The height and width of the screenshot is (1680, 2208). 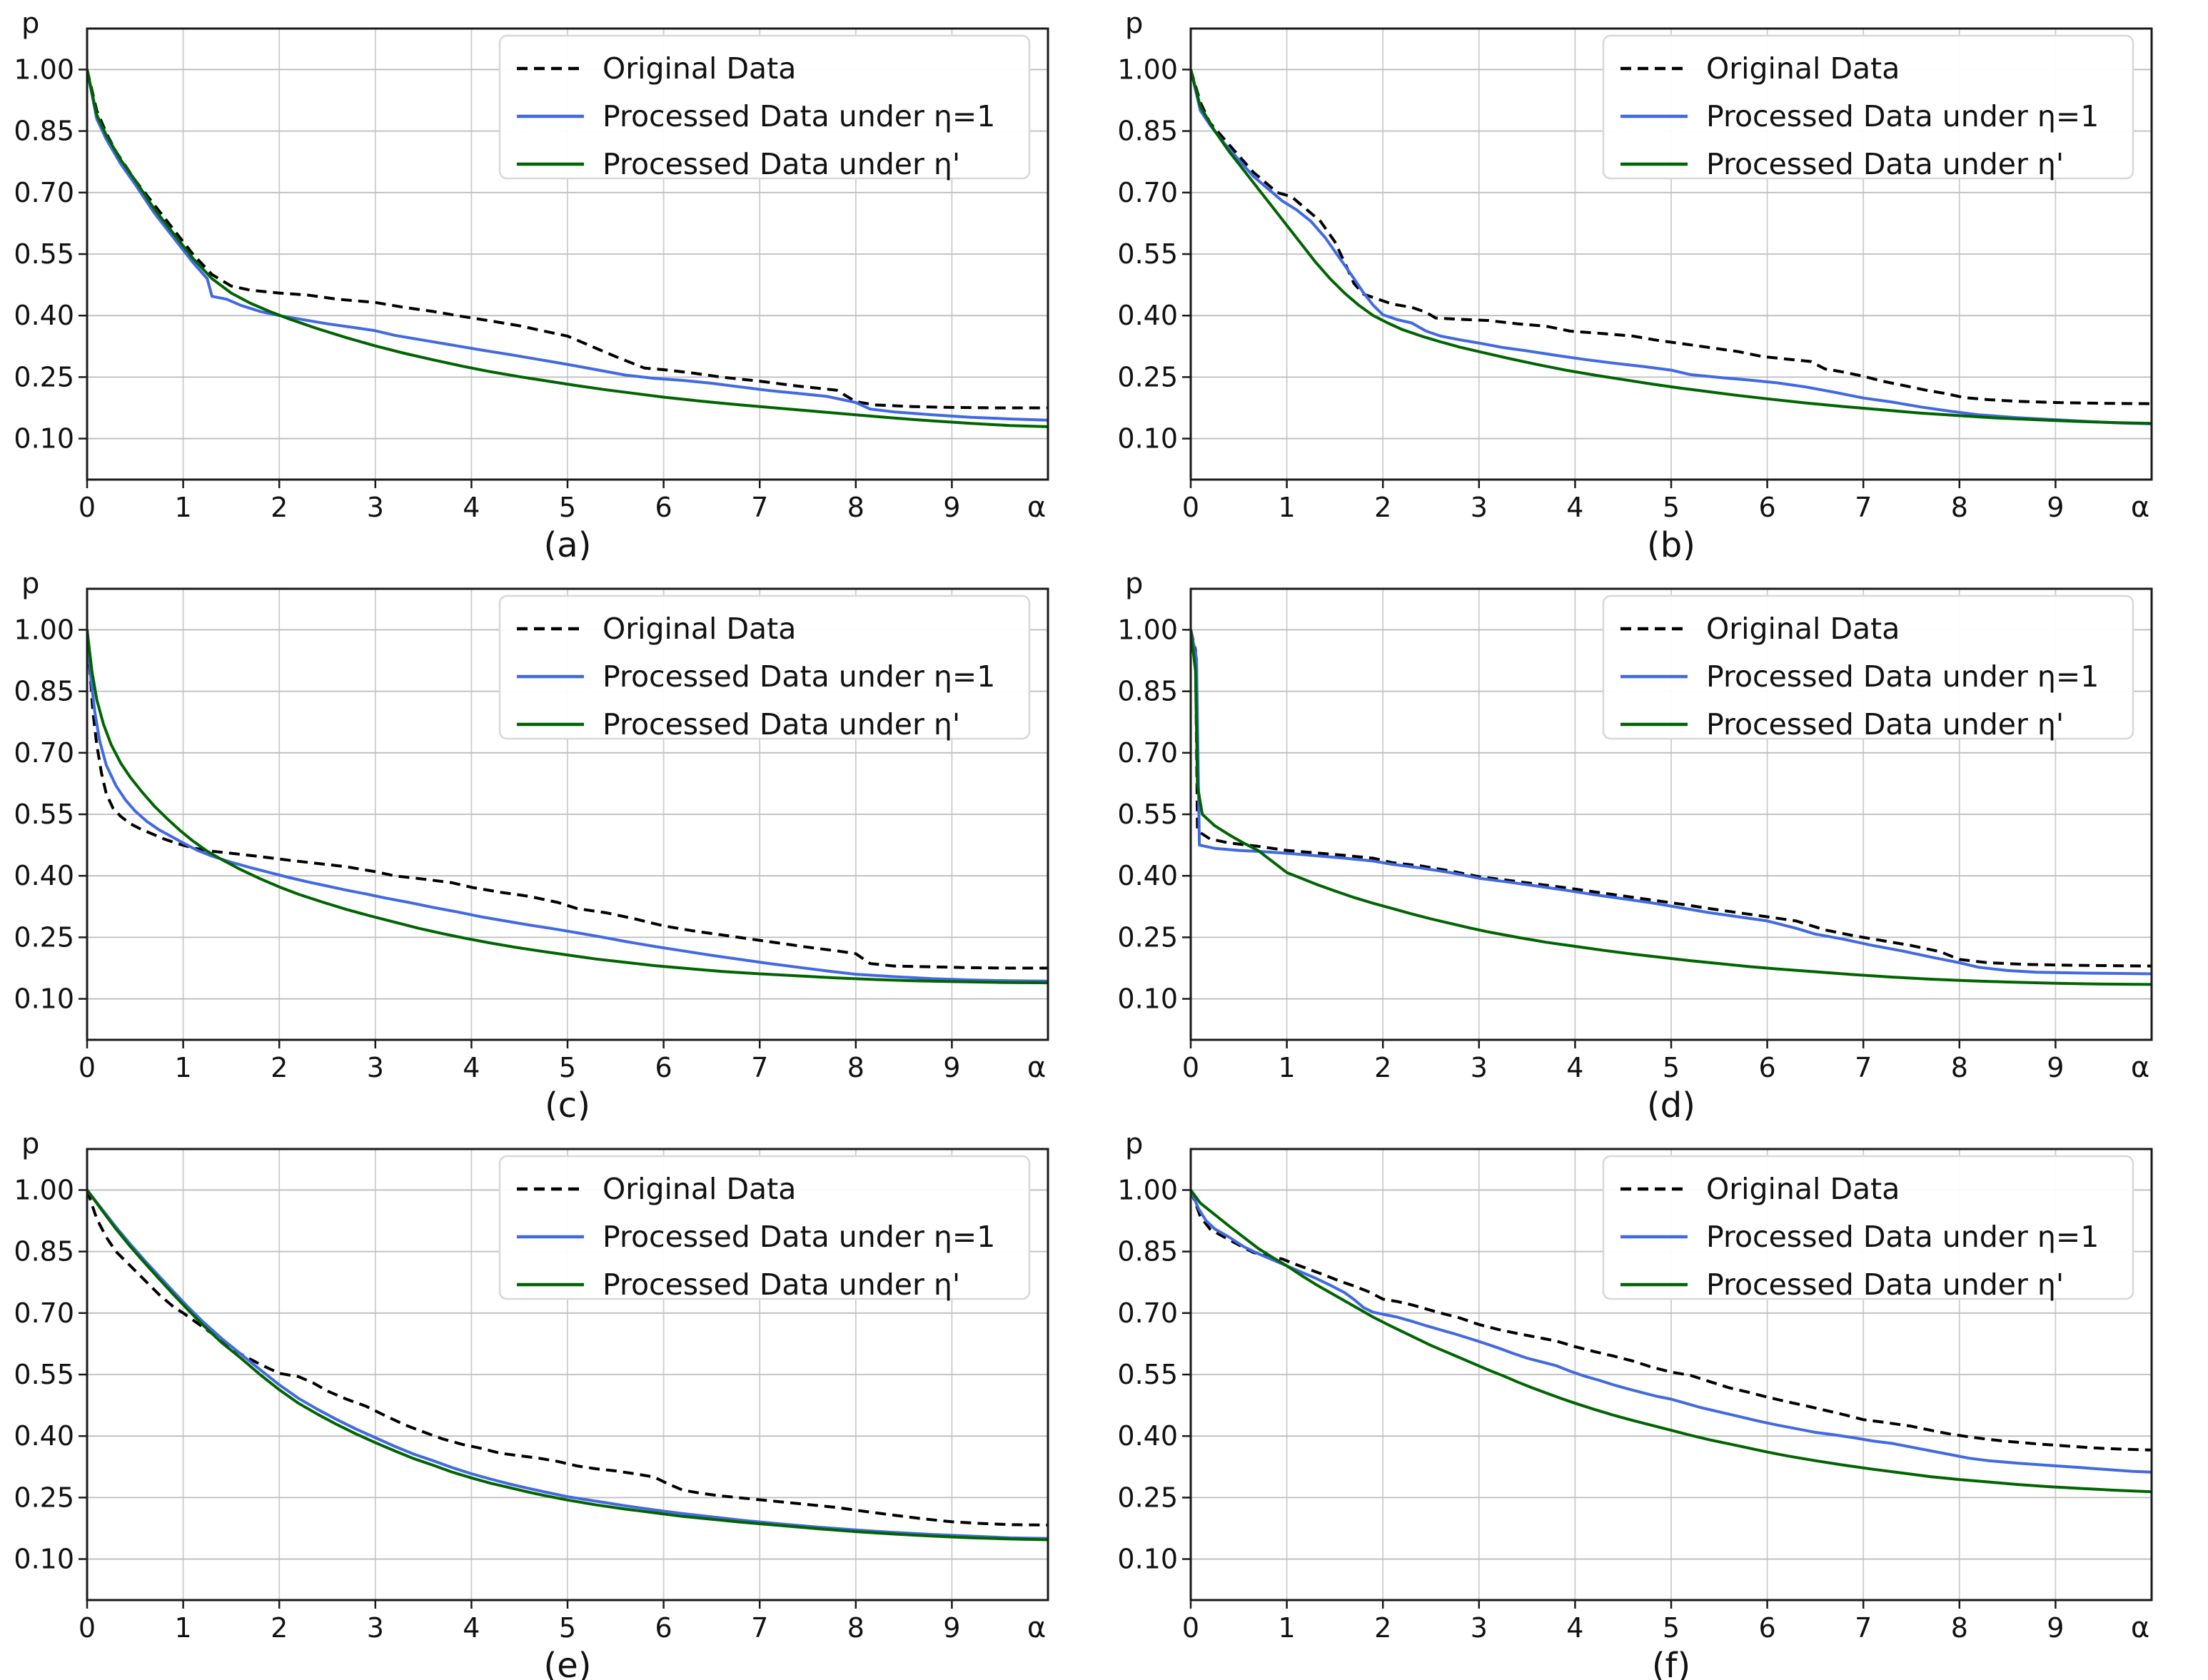 I want to click on y-axis-label: p, so click(x=1134, y=23).